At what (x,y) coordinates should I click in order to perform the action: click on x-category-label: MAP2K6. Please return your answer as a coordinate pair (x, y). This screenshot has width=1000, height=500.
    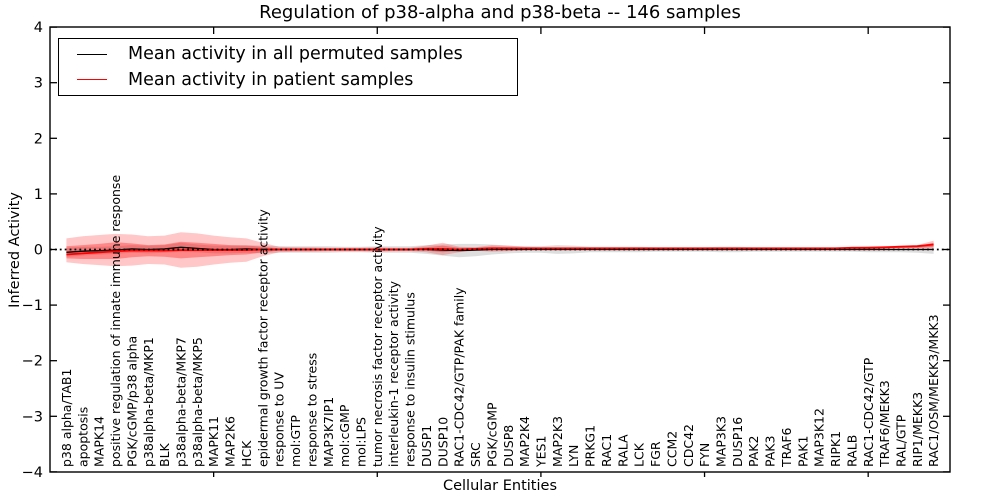
    Looking at the image, I should click on (230, 441).